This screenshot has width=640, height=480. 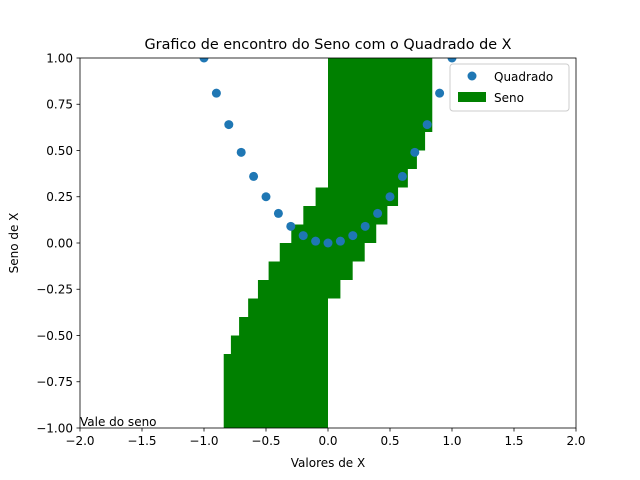 I want to click on y-tick-label: 0.00, so click(x=59, y=243).